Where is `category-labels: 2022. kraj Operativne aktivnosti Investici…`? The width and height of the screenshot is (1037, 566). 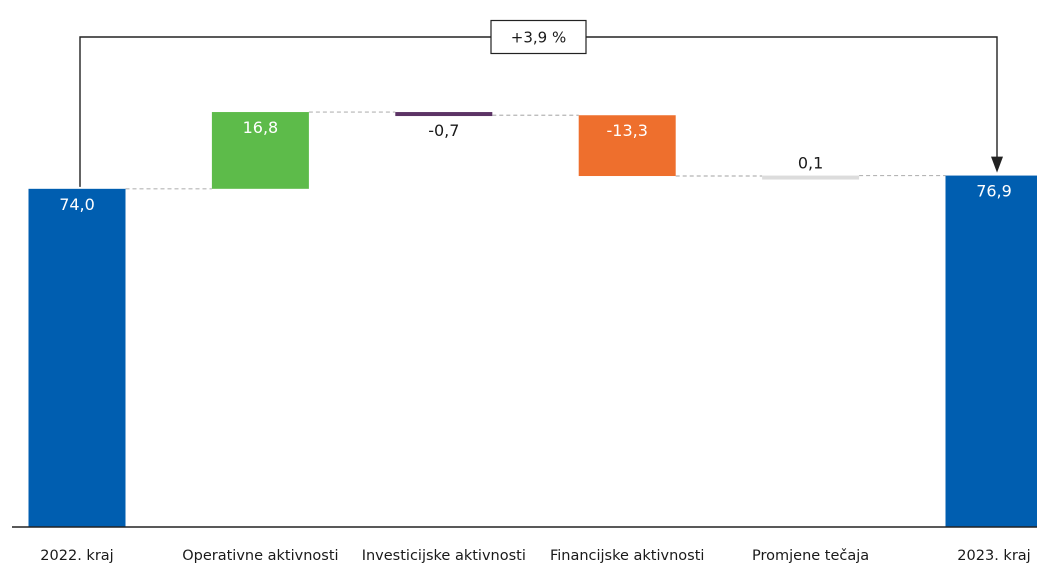 category-labels: 2022. kraj Operativne aktivnosti Investici… is located at coordinates (535, 556).